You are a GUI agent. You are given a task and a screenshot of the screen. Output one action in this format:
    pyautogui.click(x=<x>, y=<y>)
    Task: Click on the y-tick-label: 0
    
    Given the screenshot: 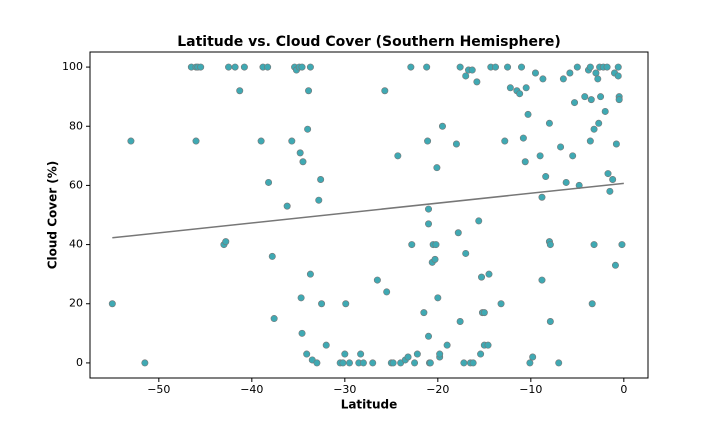 What is the action you would take?
    pyautogui.click(x=79, y=362)
    